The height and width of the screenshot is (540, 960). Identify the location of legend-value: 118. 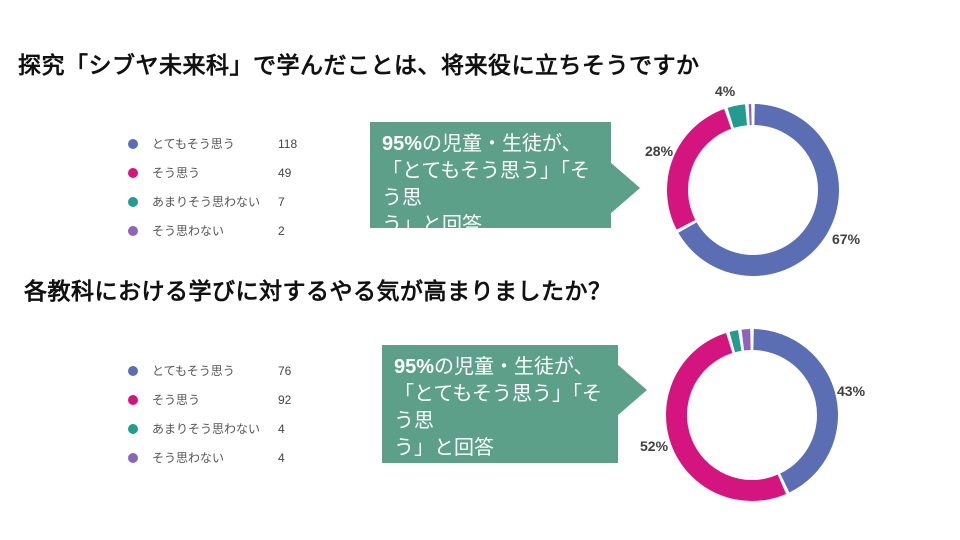
(288, 143).